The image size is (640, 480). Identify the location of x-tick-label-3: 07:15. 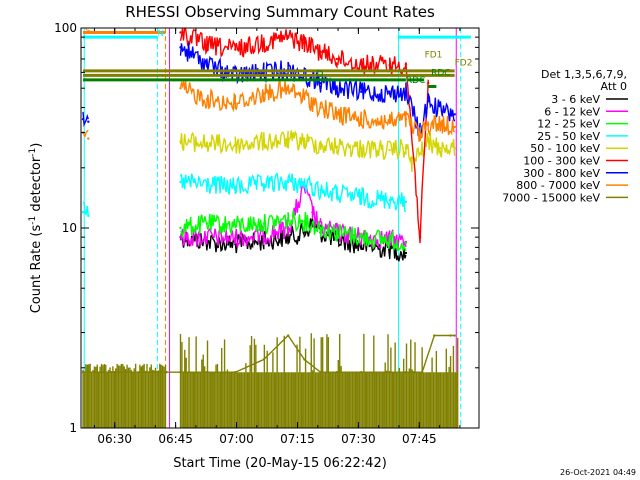
(297, 439).